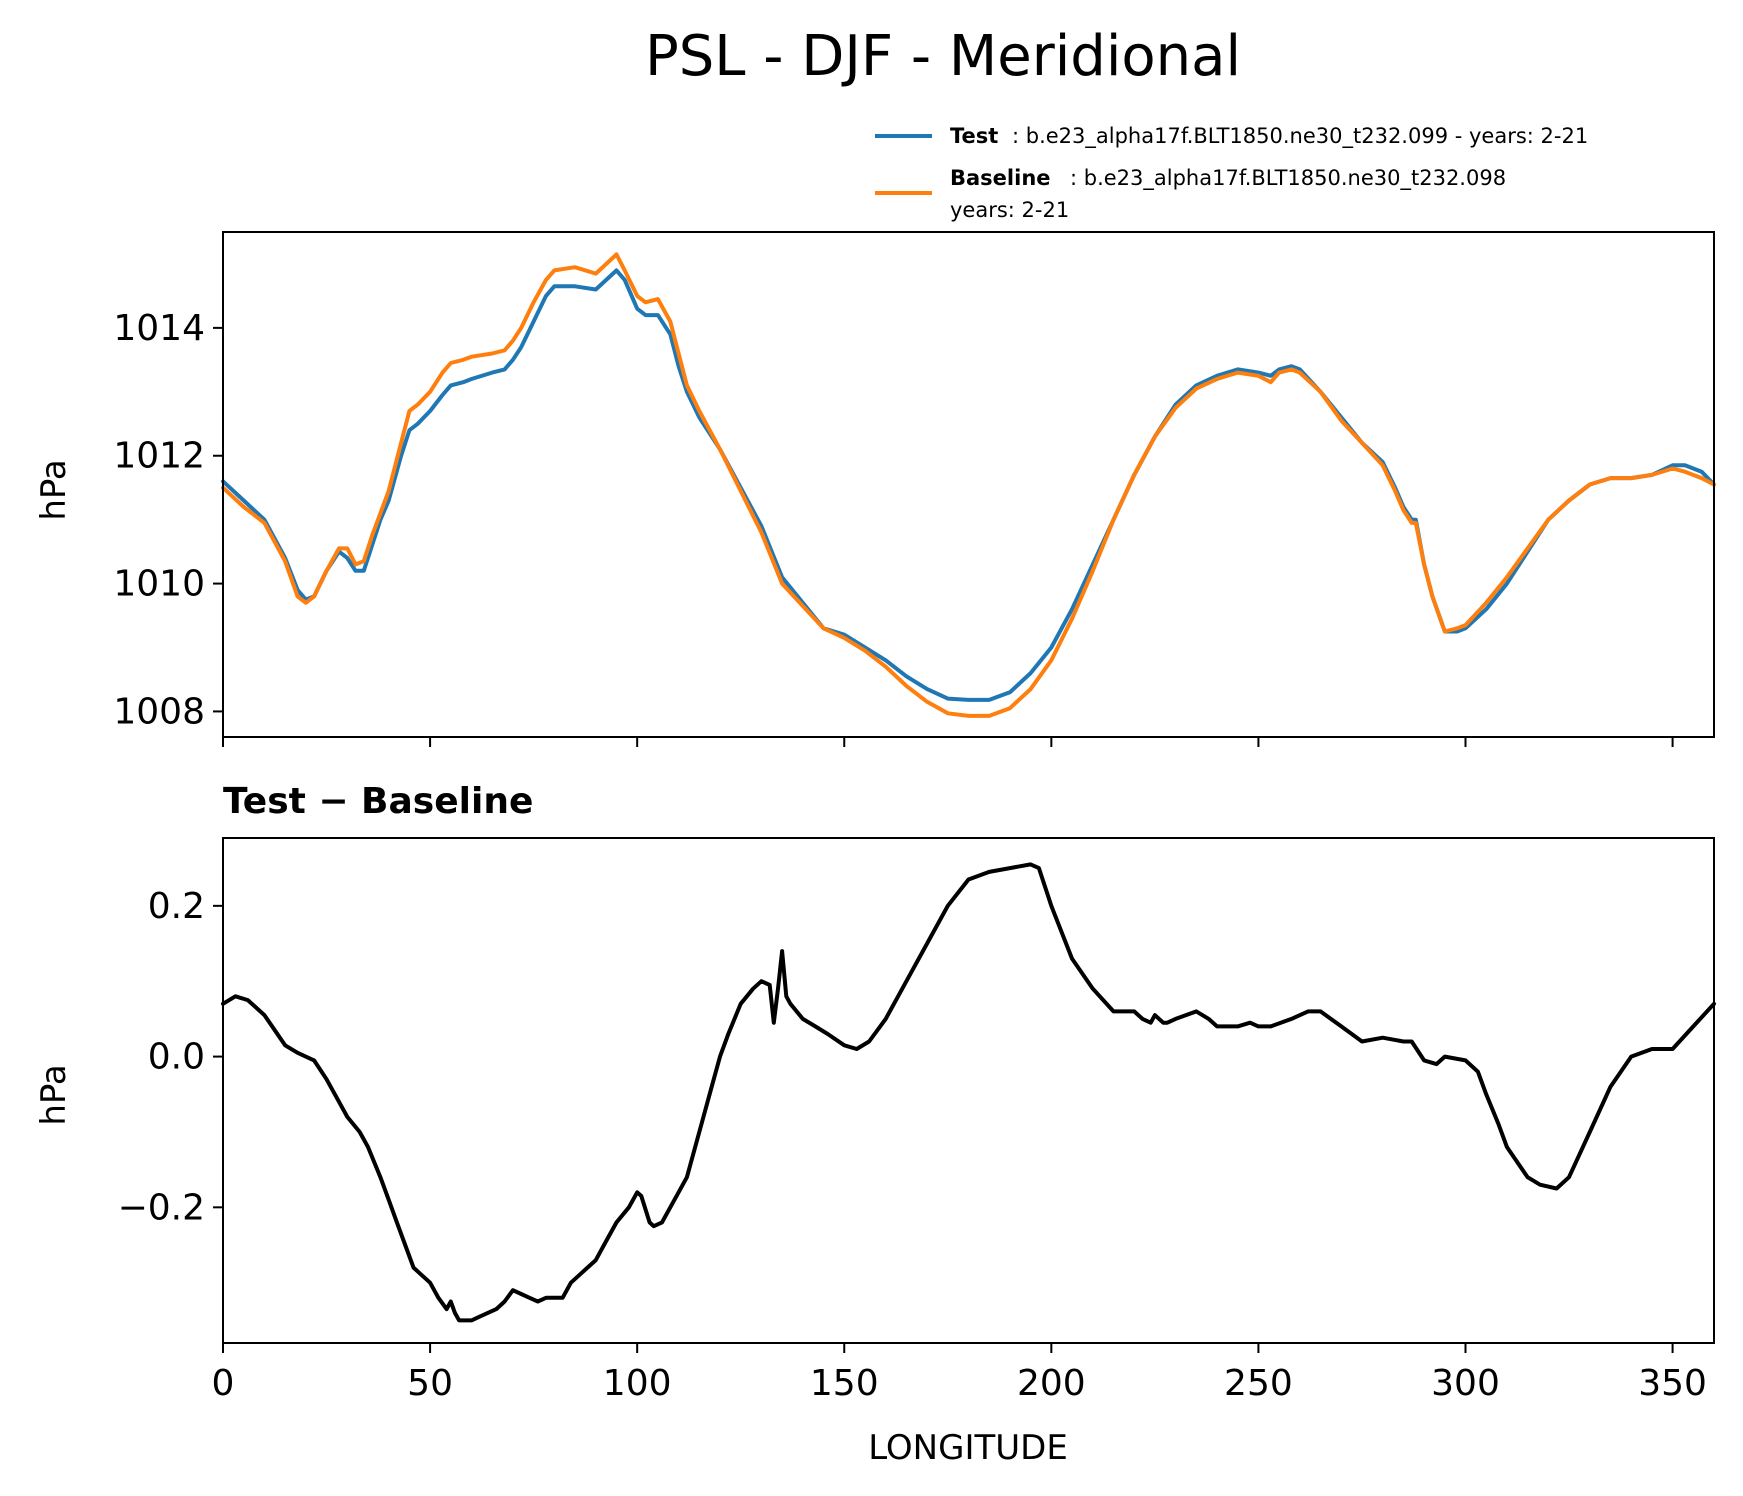 This screenshot has height=1496, width=1743. Describe the element at coordinates (1000, 178) in the screenshot. I see `legend-baseline-label: Baseline` at that location.